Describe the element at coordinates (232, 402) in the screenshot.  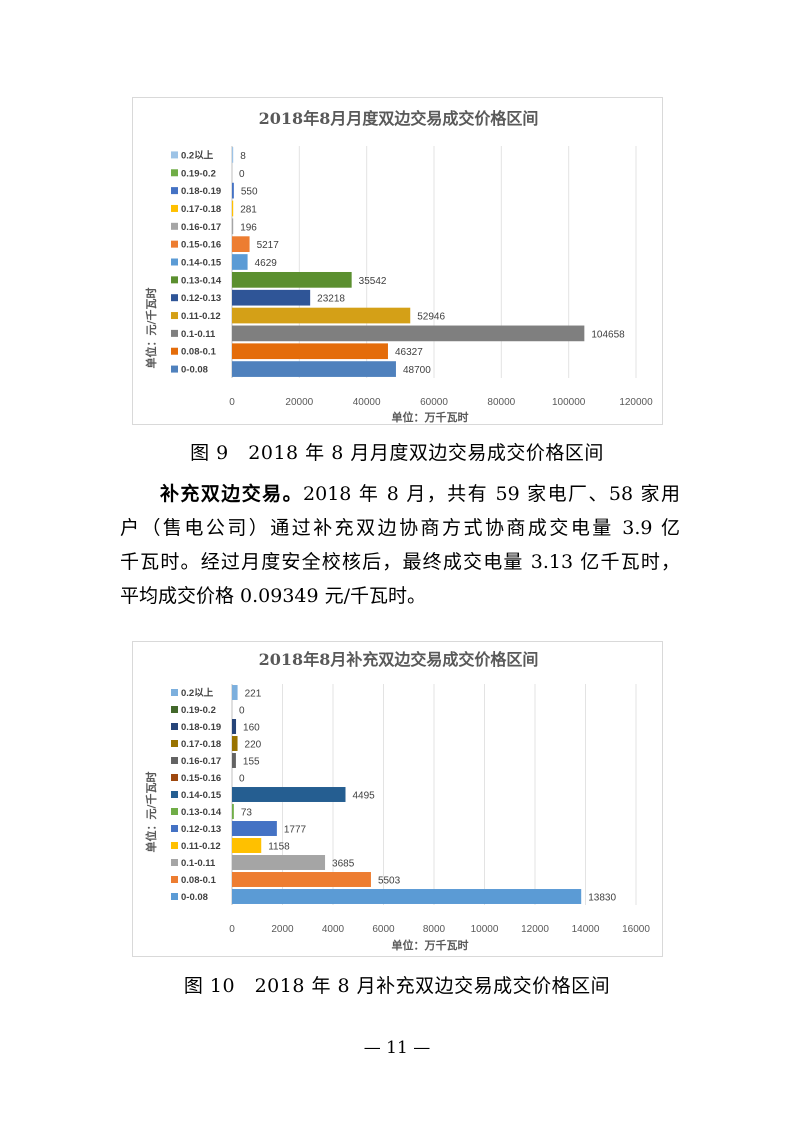
I see `chart1-x-tick-label: 0` at that location.